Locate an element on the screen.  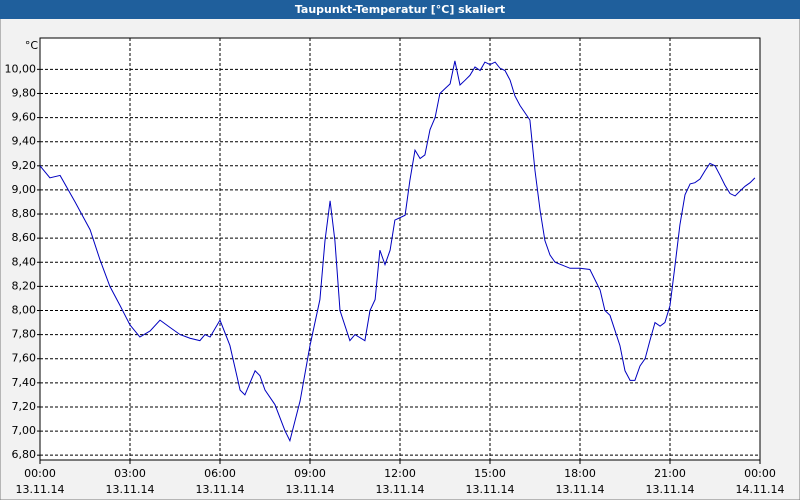
y-tick-label: 7,60 is located at coordinates (24, 358).